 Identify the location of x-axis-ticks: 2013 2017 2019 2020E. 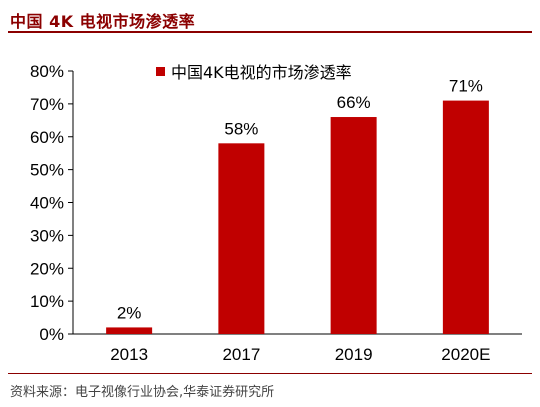
(300, 354).